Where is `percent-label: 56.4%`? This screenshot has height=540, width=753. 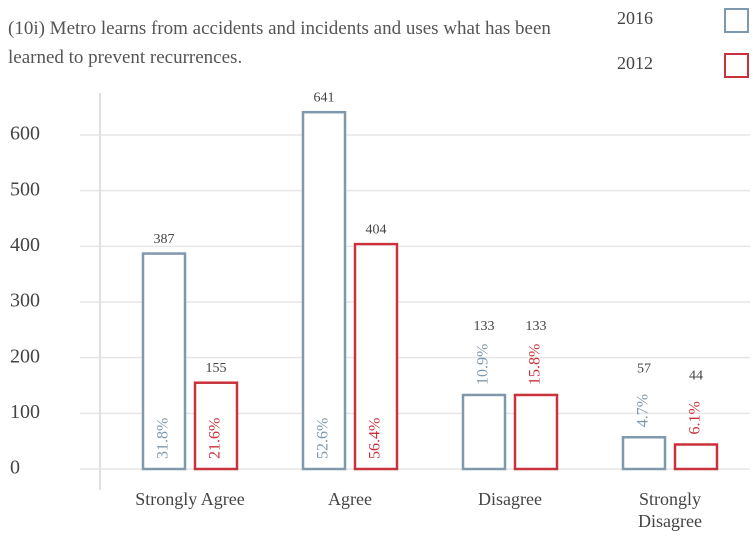 percent-label: 56.4% is located at coordinates (375, 438).